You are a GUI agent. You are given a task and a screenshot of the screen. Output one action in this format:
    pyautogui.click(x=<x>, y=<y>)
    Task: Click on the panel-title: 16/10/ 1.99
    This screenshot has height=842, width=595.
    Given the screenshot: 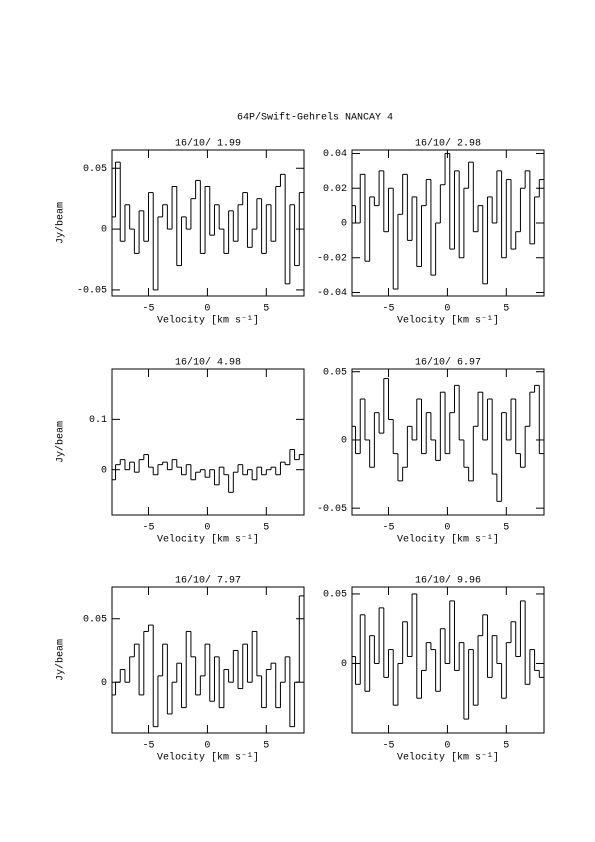 What is the action you would take?
    pyautogui.click(x=208, y=144)
    